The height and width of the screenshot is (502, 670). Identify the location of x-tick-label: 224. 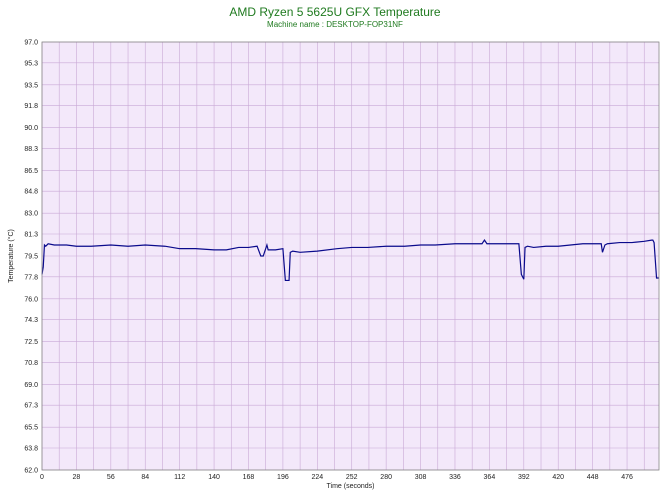
(317, 477).